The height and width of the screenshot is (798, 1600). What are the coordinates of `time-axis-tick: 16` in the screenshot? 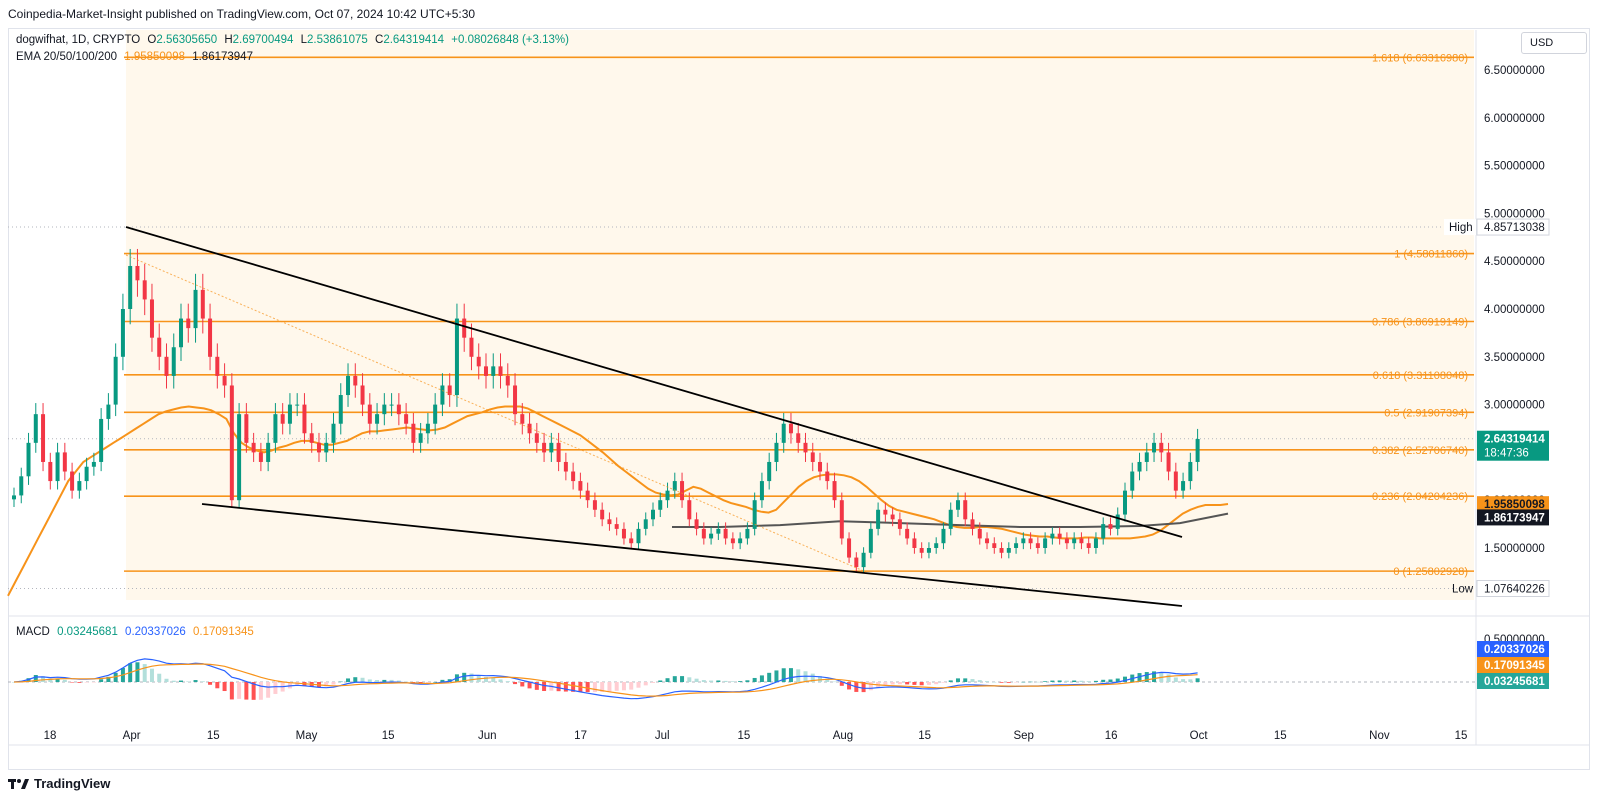 It's located at (1111, 736).